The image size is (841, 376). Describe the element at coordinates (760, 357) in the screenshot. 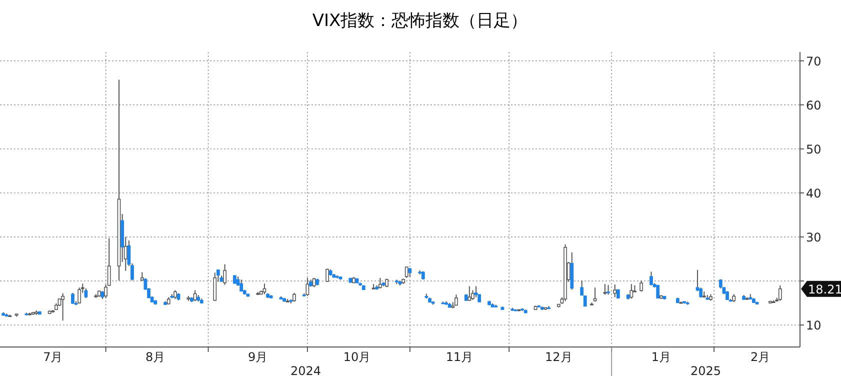

I see `x-tick-label: 2月` at that location.